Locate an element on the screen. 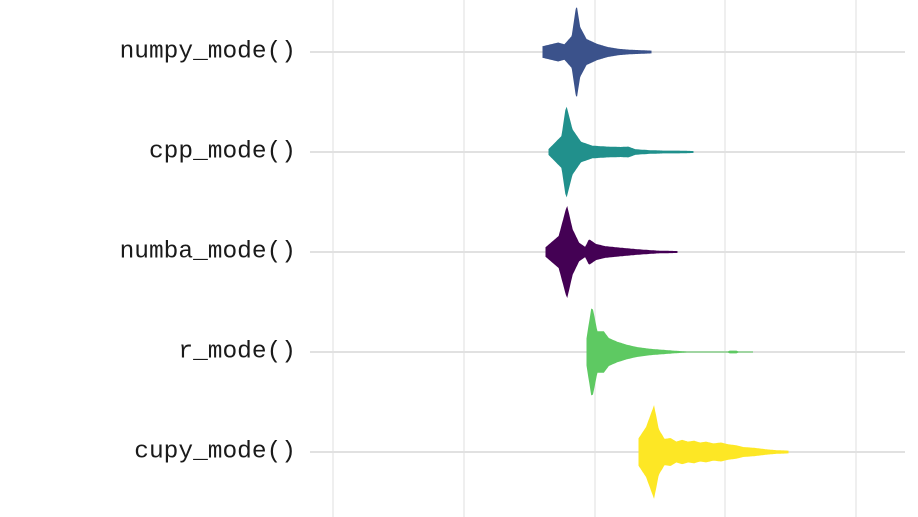  y-tick-label: numpy_mode() is located at coordinates (208, 52).